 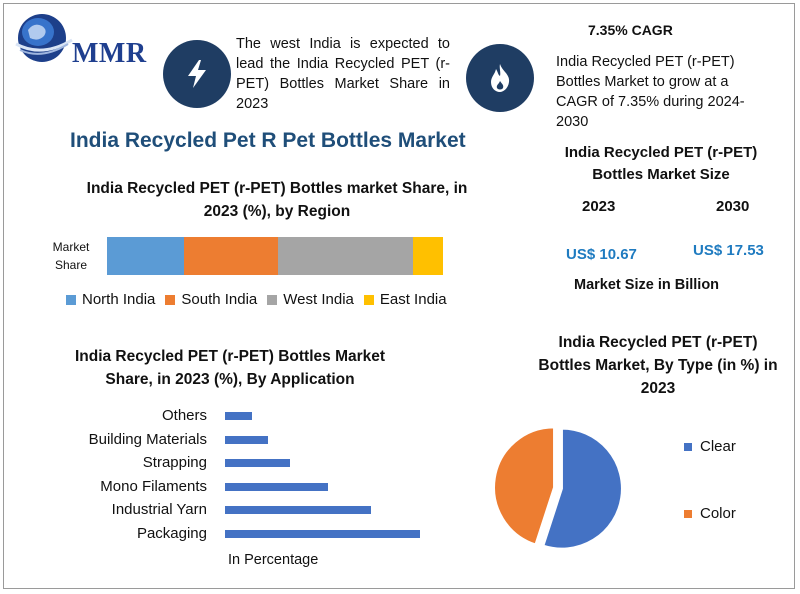 What do you see at coordinates (630, 30) in the screenshot?
I see `cagr-heading: 7.35% CAGR` at bounding box center [630, 30].